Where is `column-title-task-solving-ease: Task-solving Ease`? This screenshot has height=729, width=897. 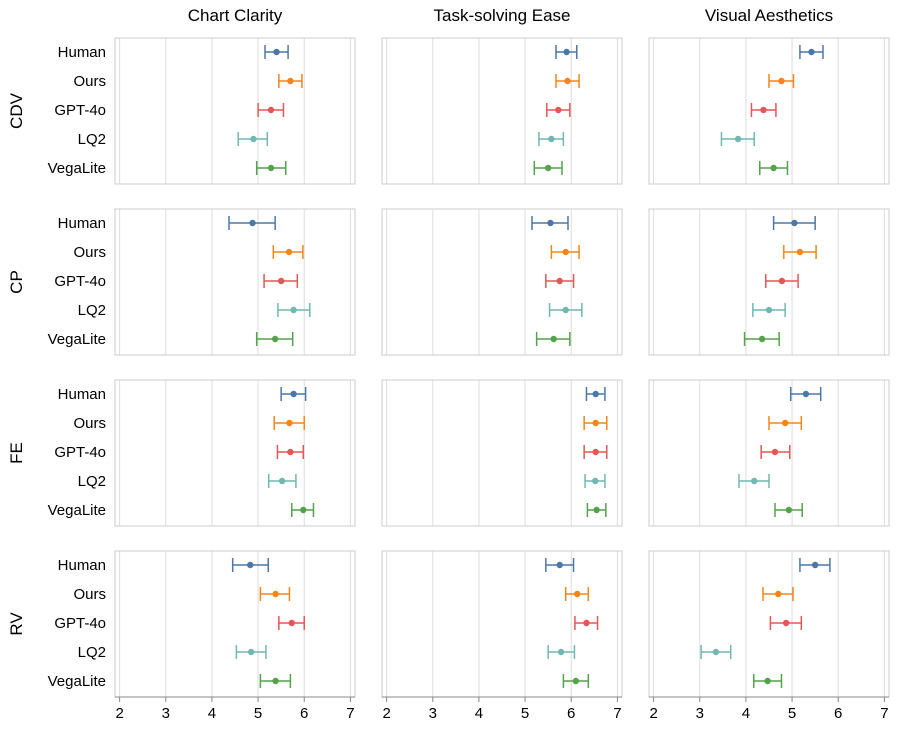 column-title-task-solving-ease: Task-solving Ease is located at coordinates (501, 15).